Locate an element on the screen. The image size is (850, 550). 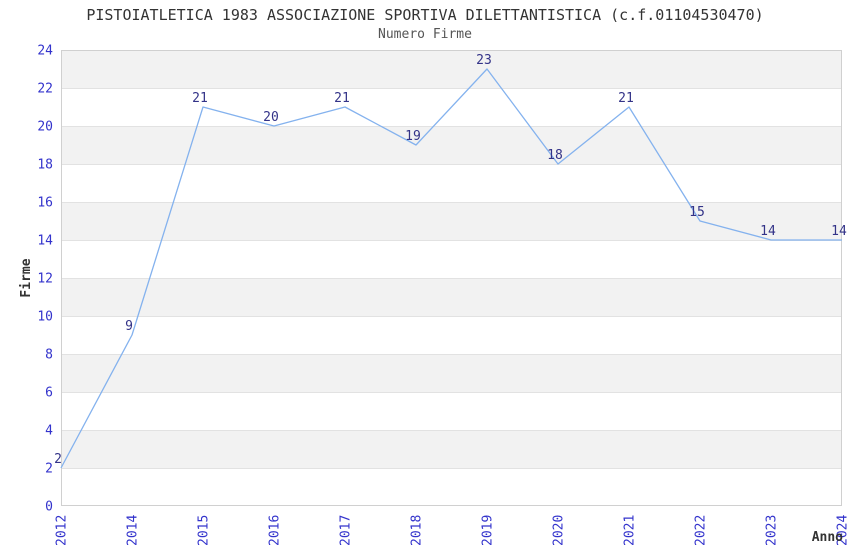
y-tick-label: 12 is located at coordinates (45, 279).